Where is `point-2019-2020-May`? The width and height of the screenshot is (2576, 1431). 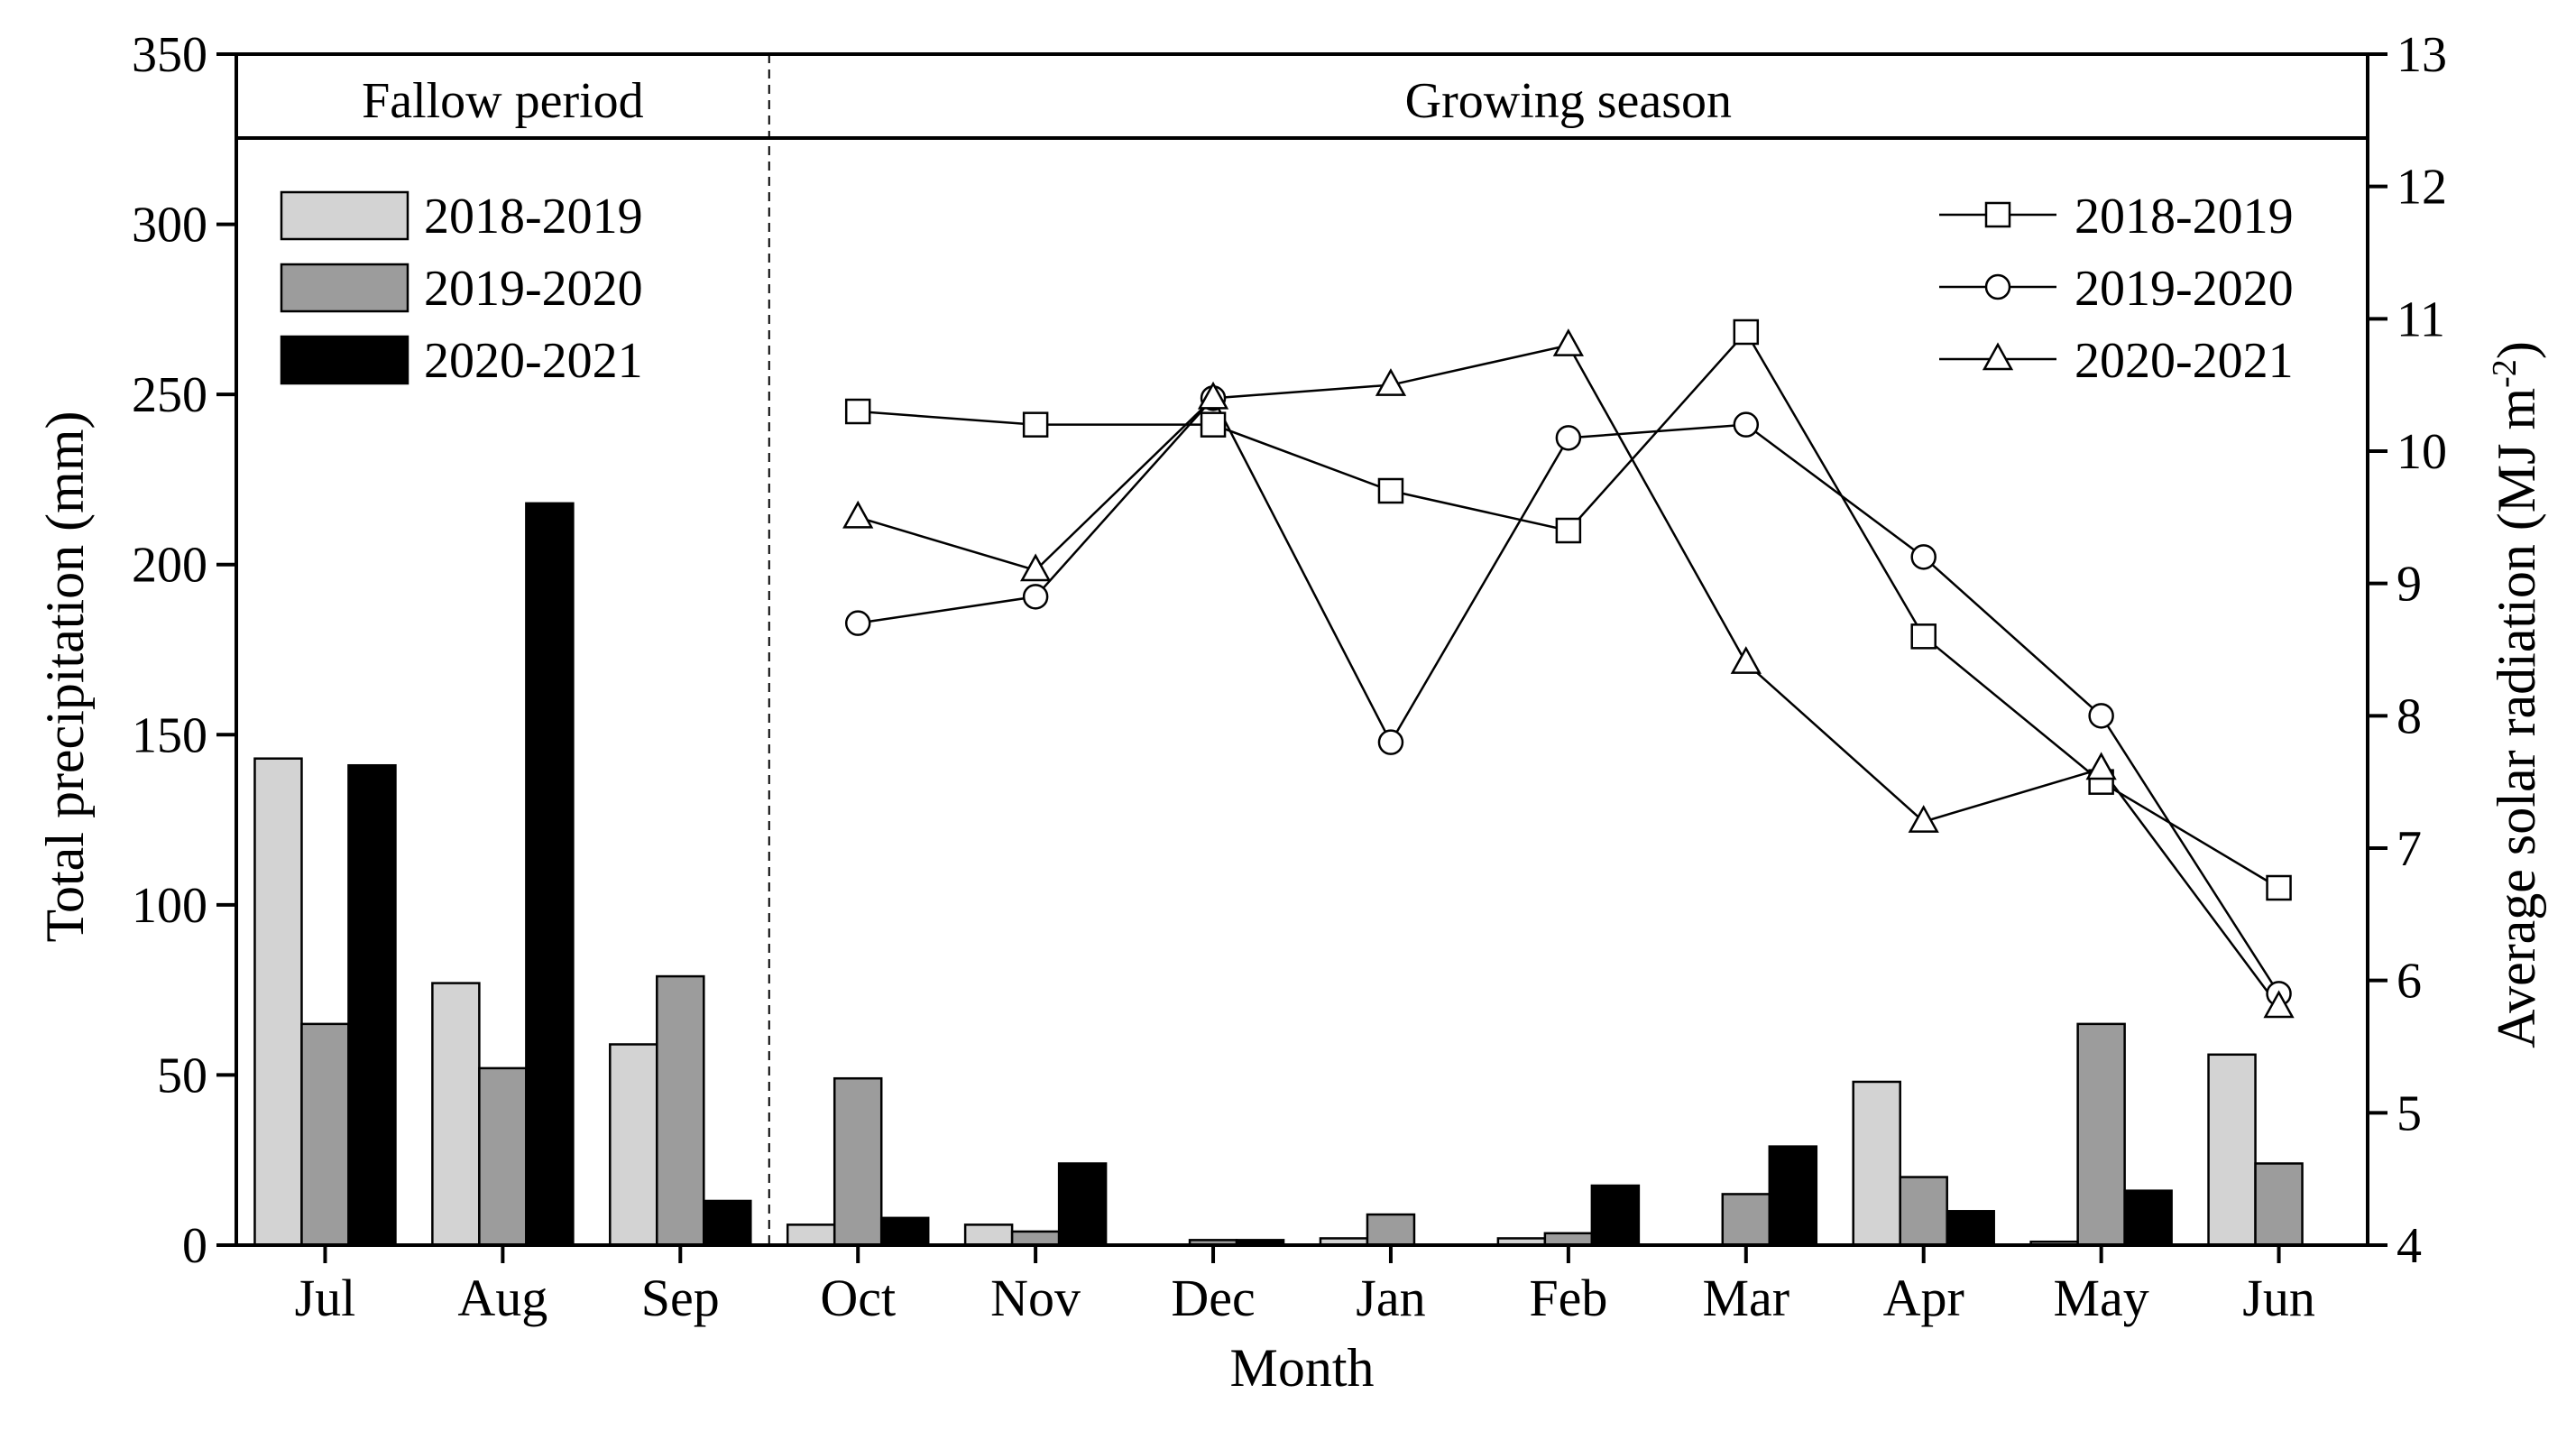
point-2019-2020-May is located at coordinates (2101, 716).